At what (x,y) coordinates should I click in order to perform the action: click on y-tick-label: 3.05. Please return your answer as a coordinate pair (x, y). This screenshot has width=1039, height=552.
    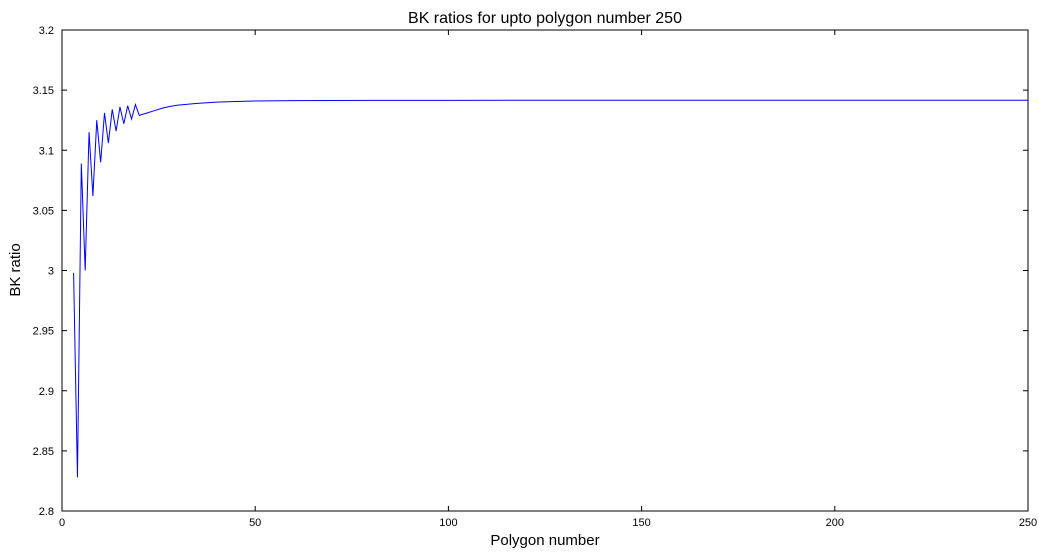
    Looking at the image, I should click on (43, 211).